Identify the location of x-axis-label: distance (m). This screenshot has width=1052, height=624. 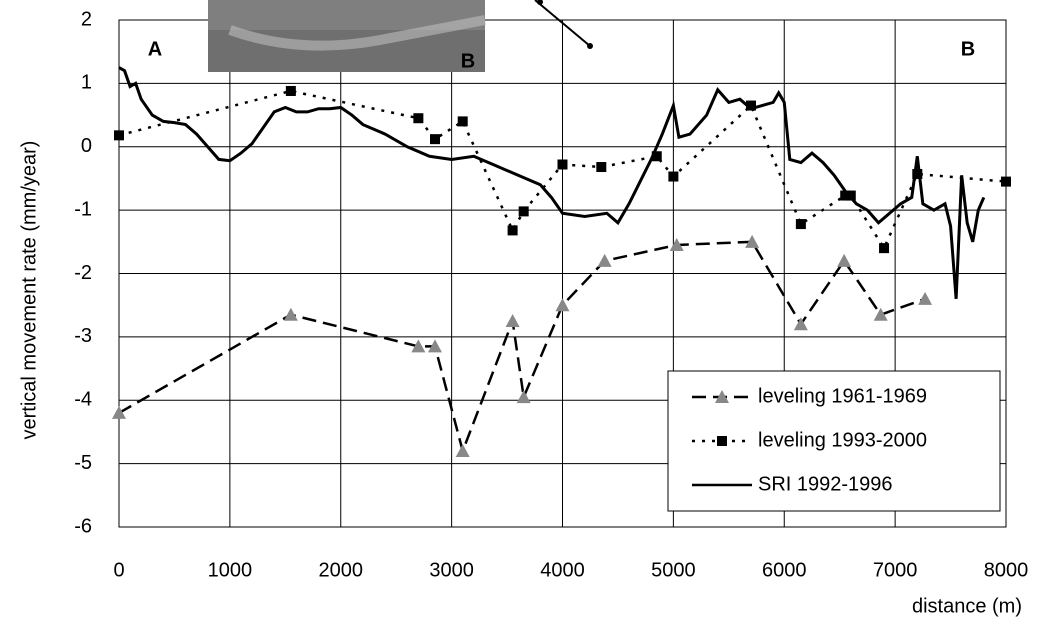
(967, 606).